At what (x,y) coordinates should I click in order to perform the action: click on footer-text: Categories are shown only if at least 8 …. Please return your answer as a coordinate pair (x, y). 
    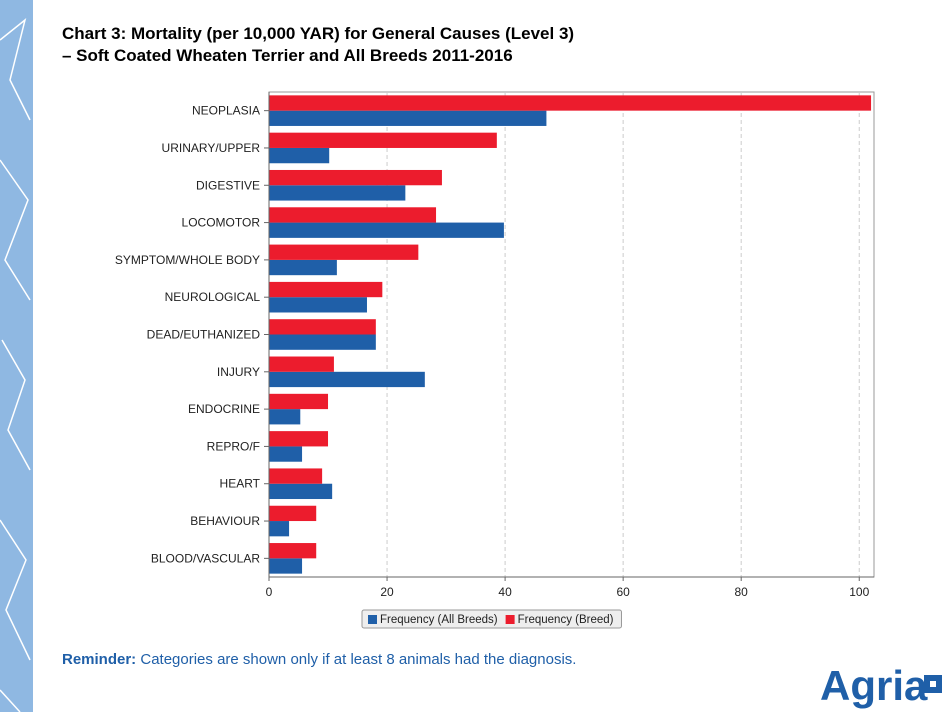
    Looking at the image, I should click on (358, 659).